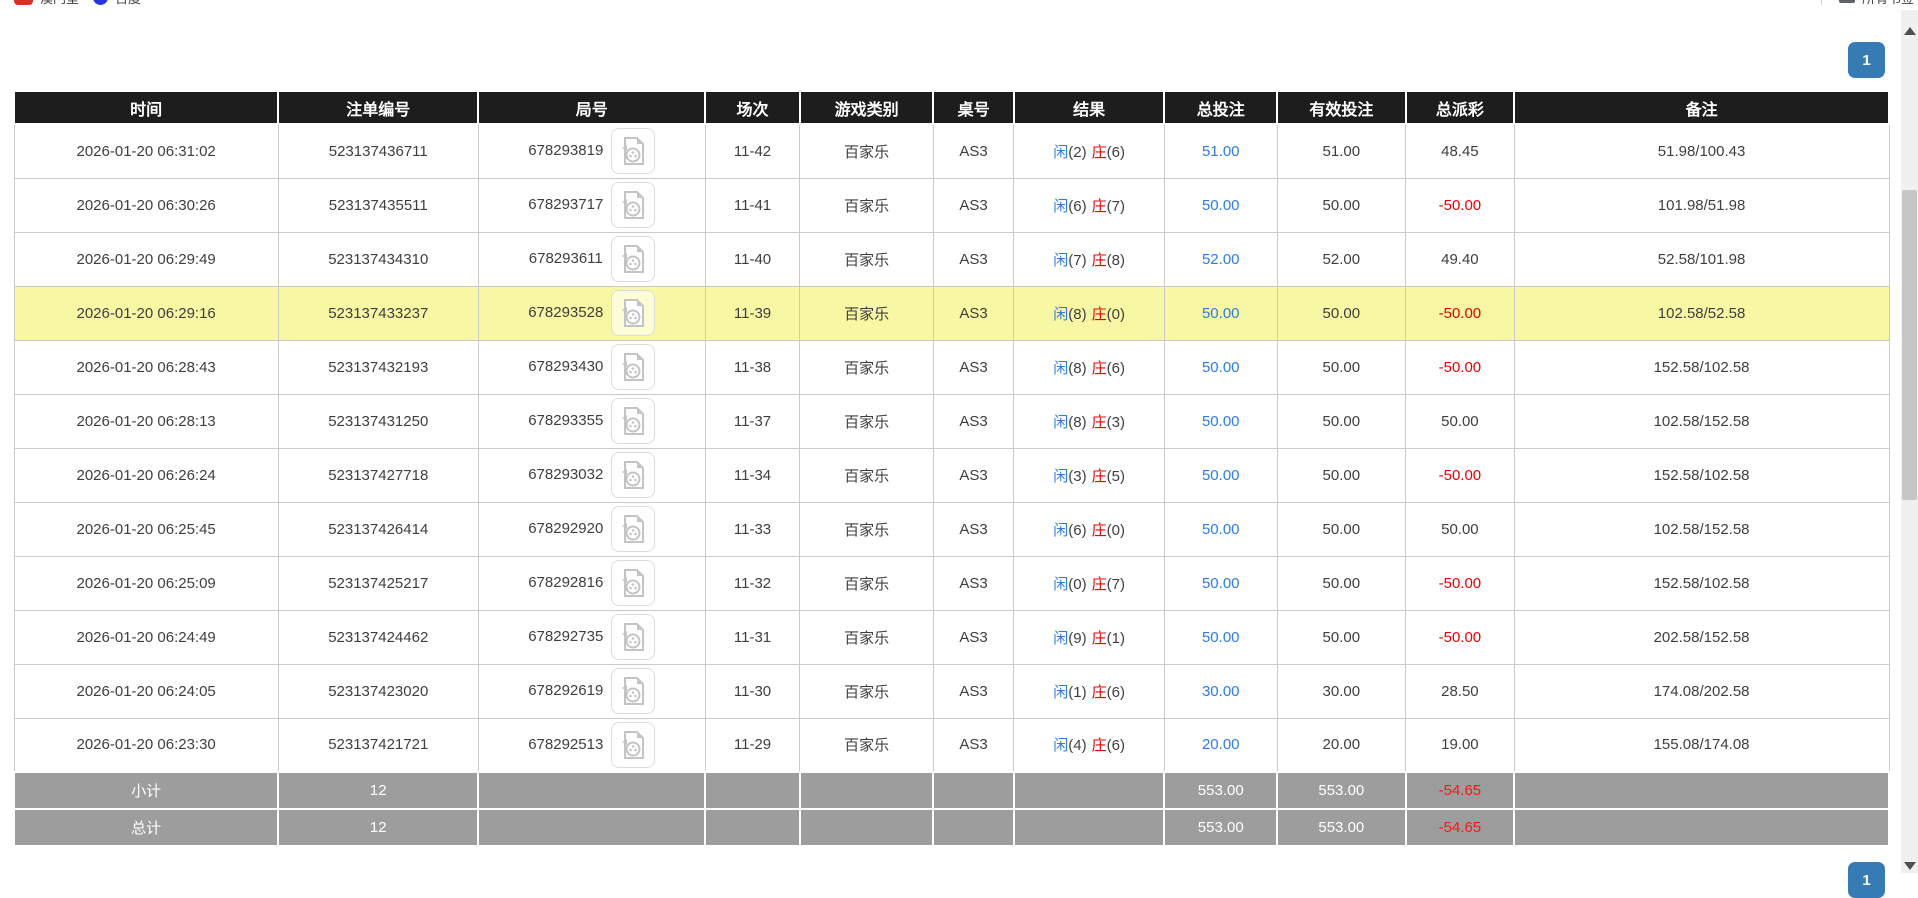  I want to click on bookmark-label: 澳门堂, so click(59, 3).